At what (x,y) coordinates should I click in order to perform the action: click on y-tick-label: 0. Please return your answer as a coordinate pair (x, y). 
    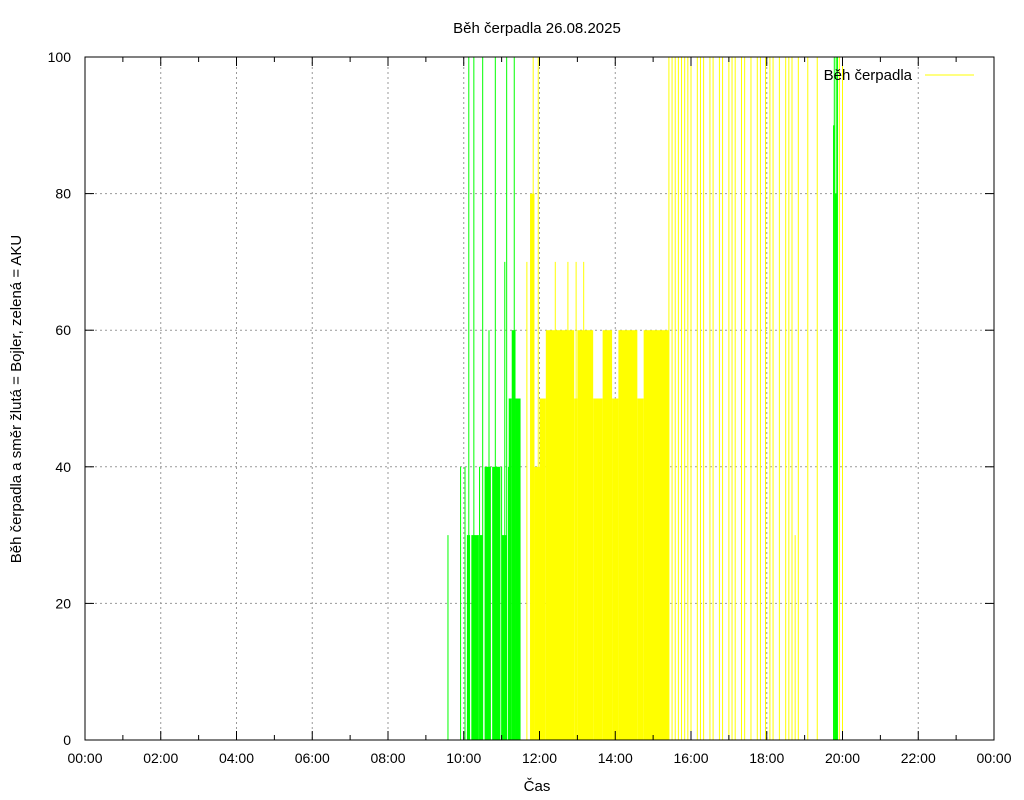
    Looking at the image, I should click on (67, 740).